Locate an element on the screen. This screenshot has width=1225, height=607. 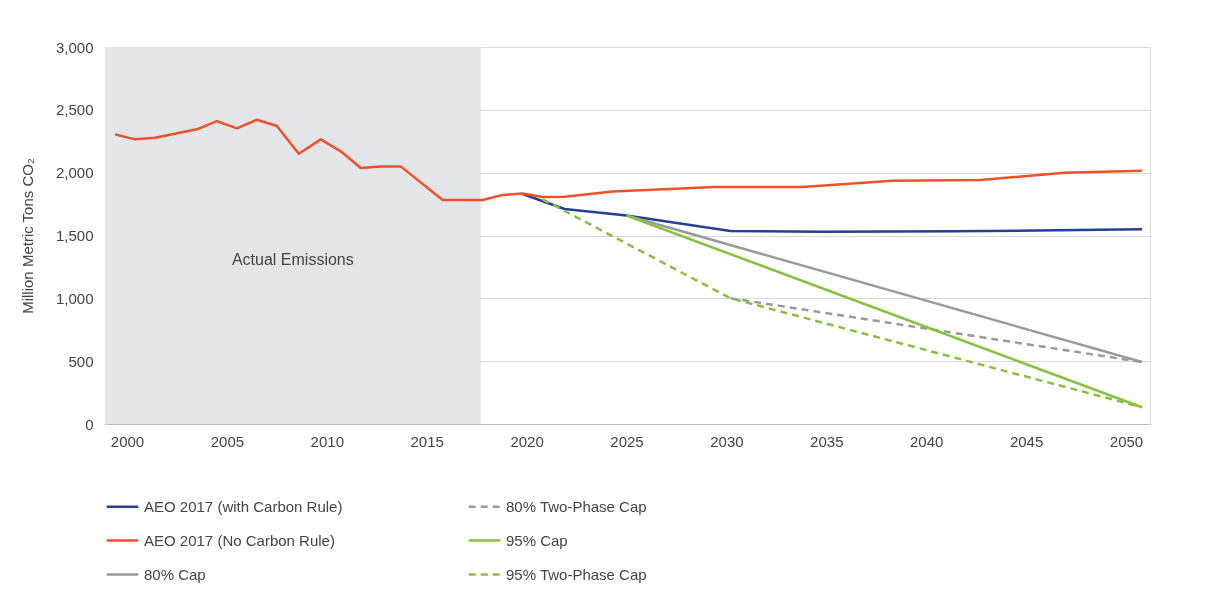
legend-label: AEO 2017 (No Carbon Rule) is located at coordinates (239, 540).